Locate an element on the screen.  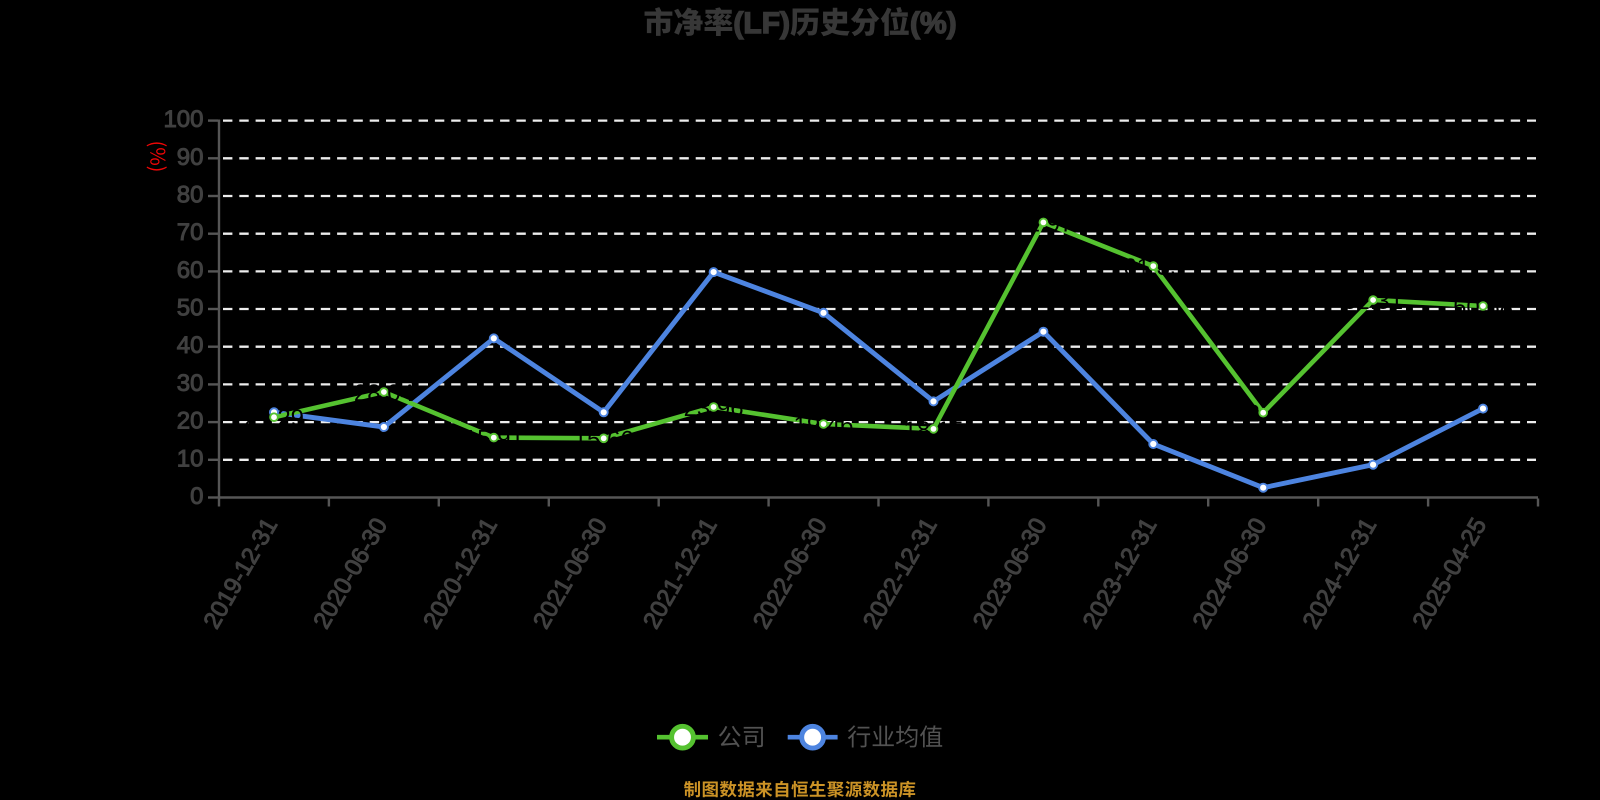
svg-text: 61.39 is located at coordinates (1153, 267).